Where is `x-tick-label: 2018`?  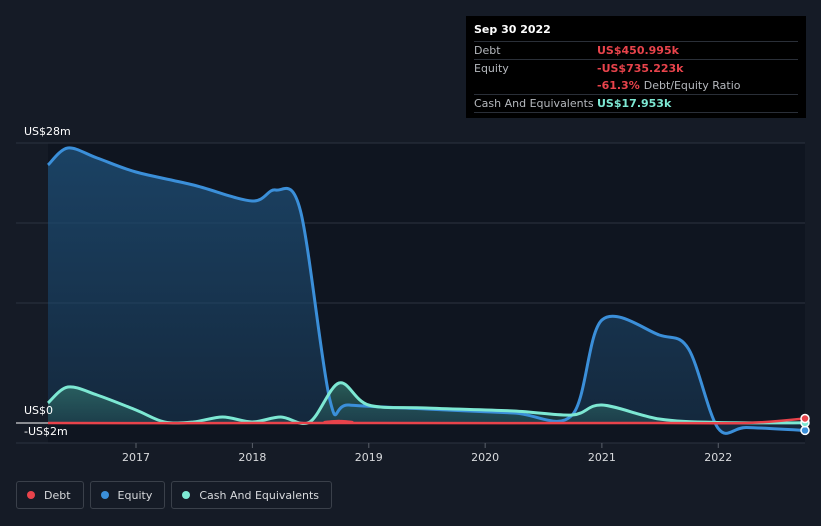
x-tick-label: 2018 is located at coordinates (252, 457).